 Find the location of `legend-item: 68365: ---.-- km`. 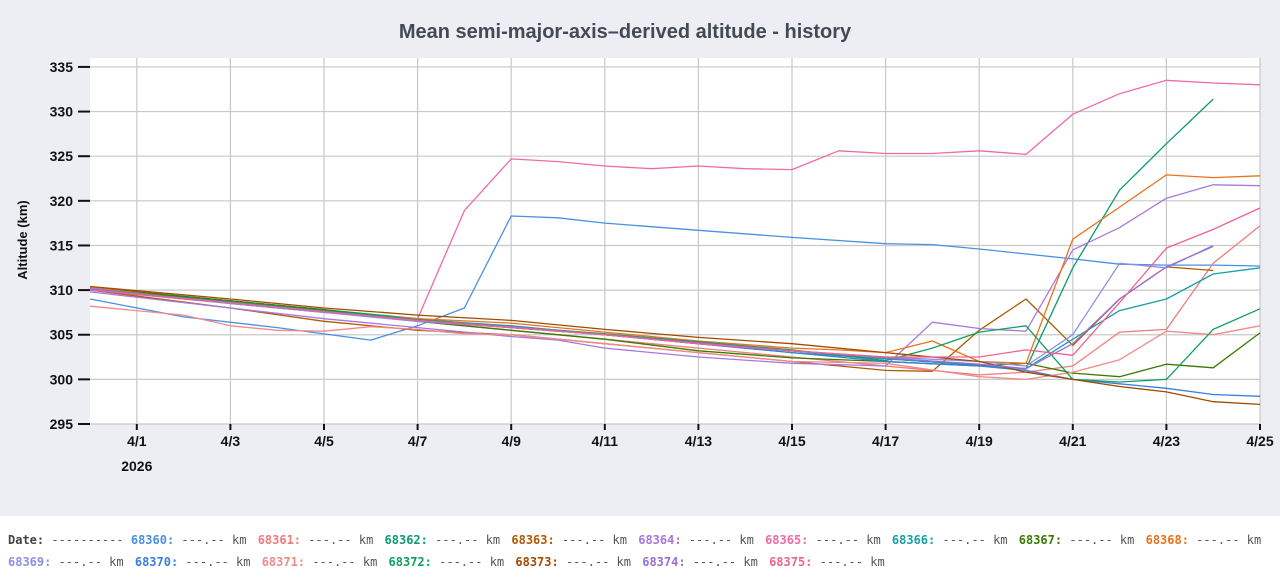

legend-item: 68365: ---.-- km is located at coordinates (823, 540).